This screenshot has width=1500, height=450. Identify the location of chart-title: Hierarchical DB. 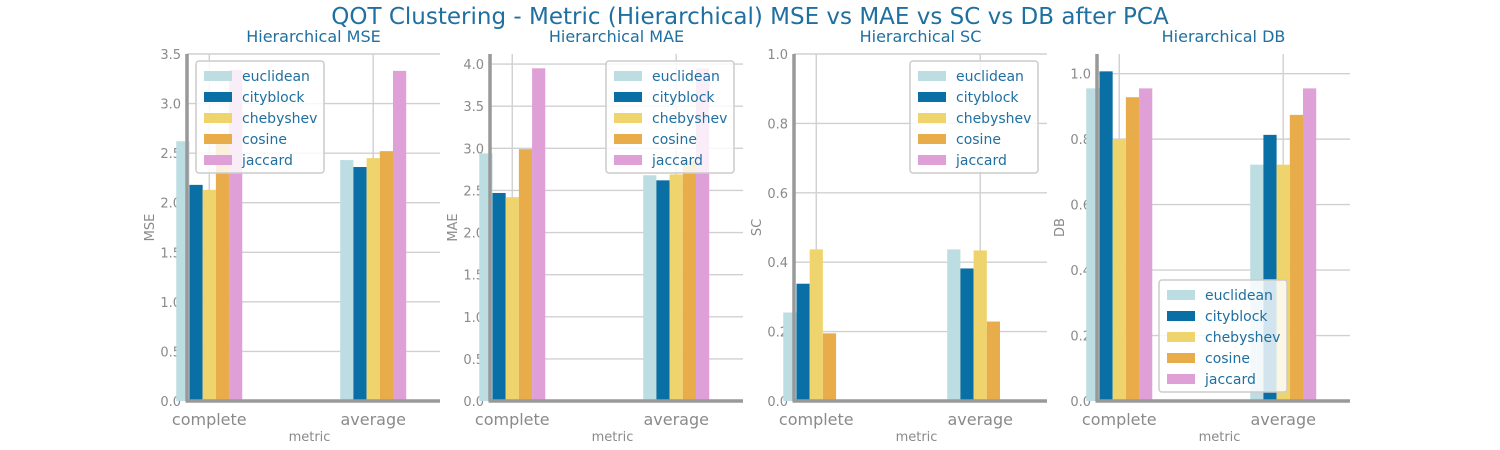
(1224, 36).